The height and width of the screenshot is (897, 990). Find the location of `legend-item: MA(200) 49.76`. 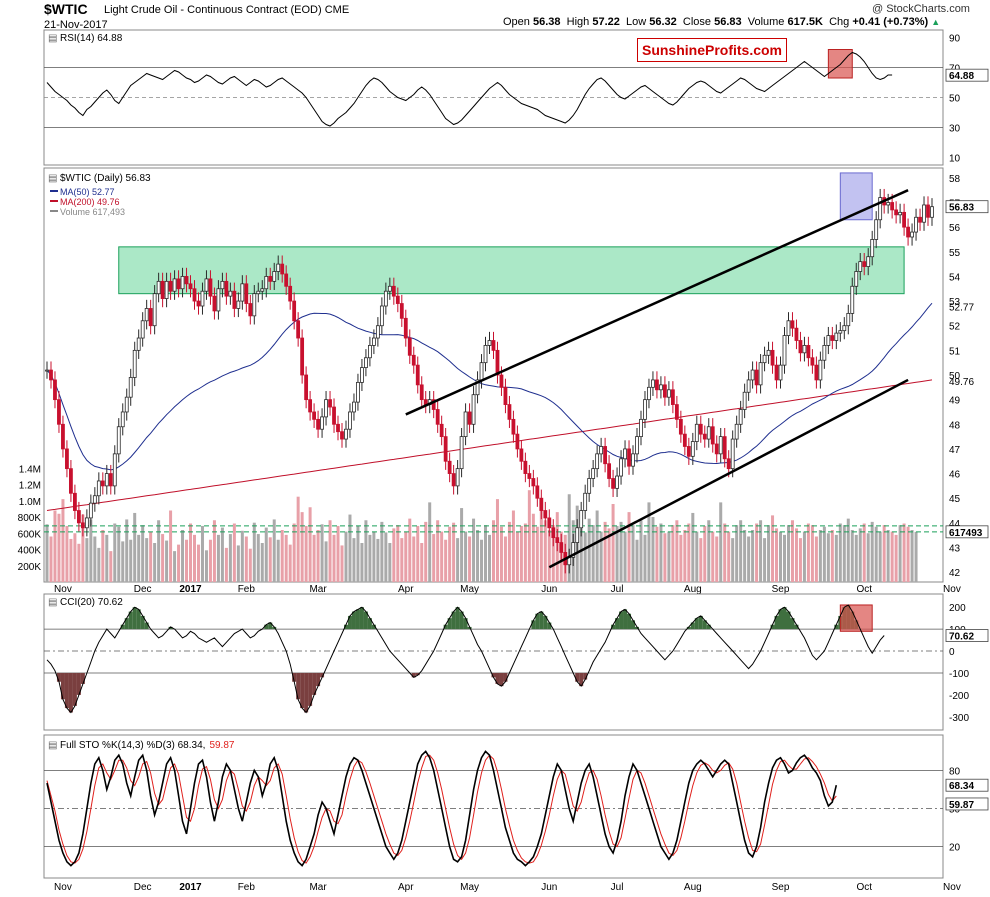

legend-item: MA(200) 49.76 is located at coordinates (90, 202).